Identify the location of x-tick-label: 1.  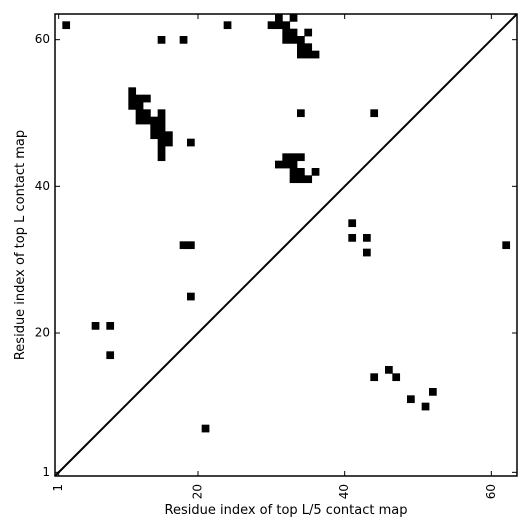
(58, 488).